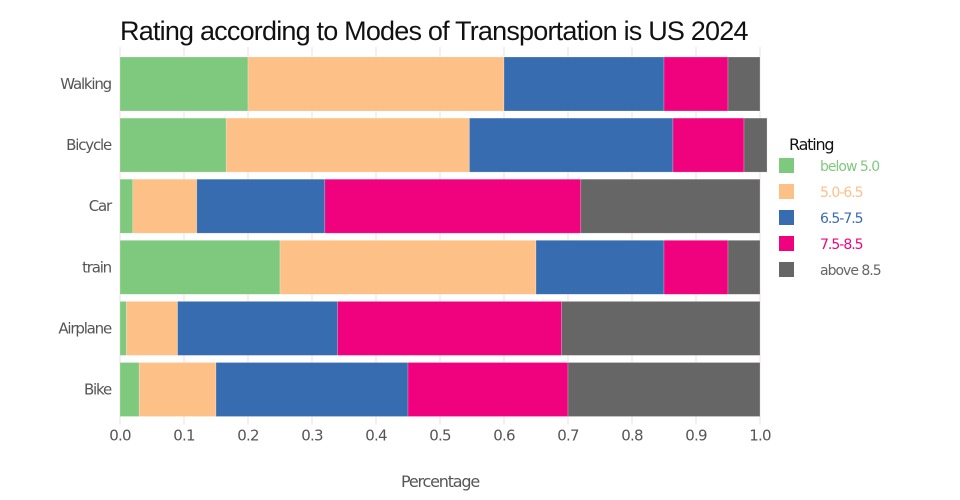 The image size is (960, 500). Describe the element at coordinates (376, 436) in the screenshot. I see `x-tick-label: 0.4` at that location.